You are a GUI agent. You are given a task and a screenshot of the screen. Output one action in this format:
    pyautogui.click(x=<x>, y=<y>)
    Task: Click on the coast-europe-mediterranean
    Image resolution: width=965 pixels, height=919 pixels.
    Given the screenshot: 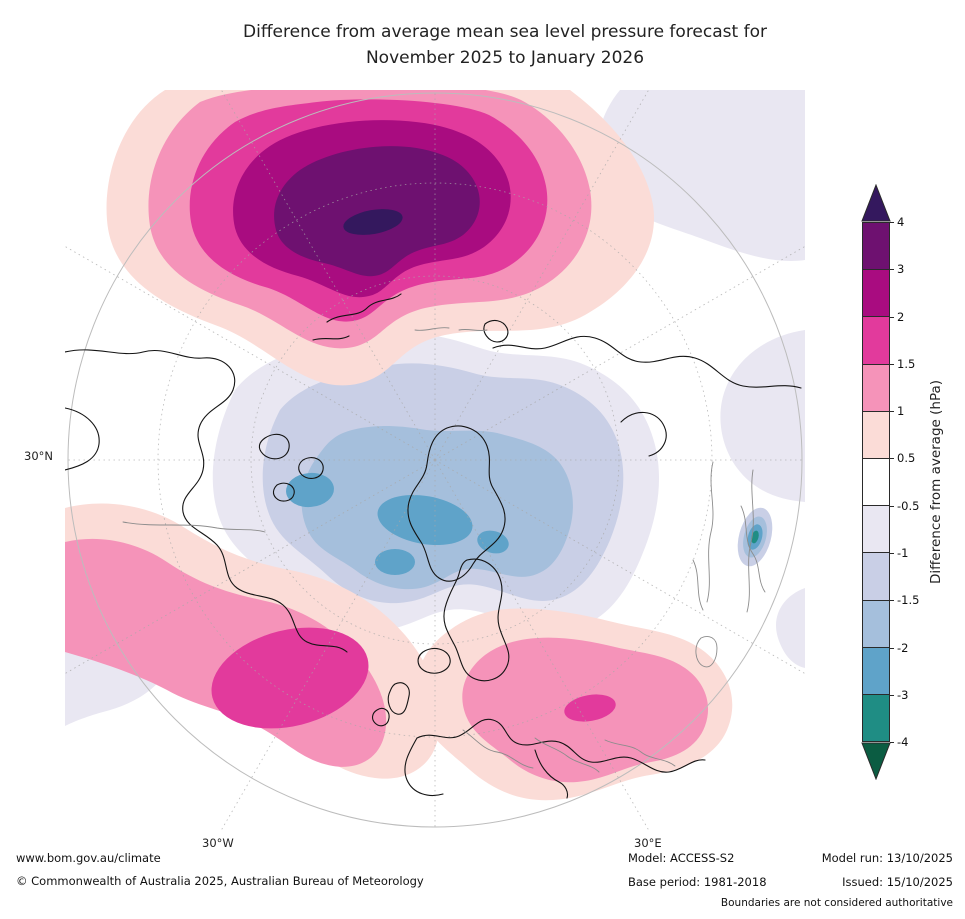 What is the action you would take?
    pyautogui.click(x=555, y=758)
    